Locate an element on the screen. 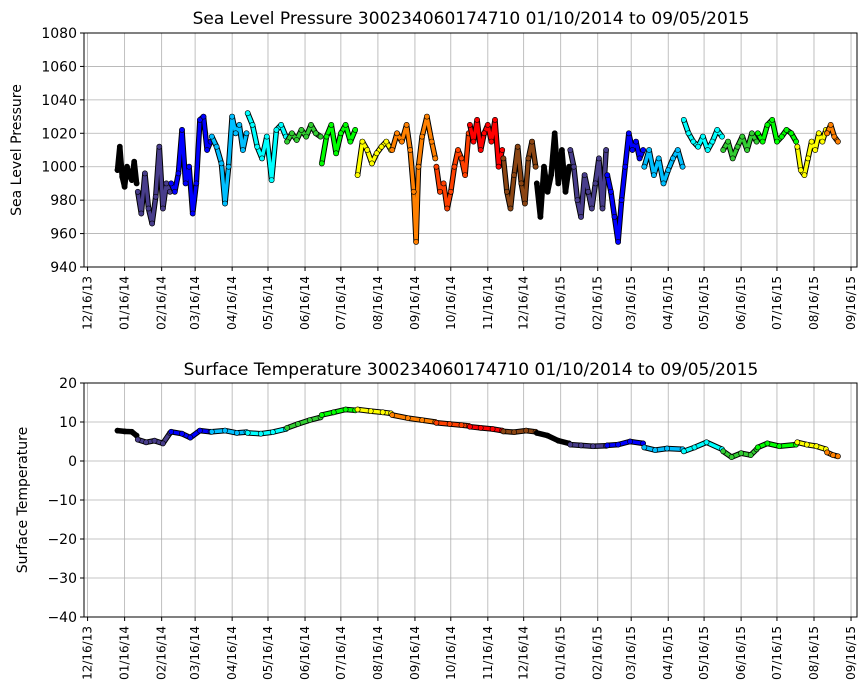  pressure-x-tick-label: 08/16/15 is located at coordinates (814, 303).